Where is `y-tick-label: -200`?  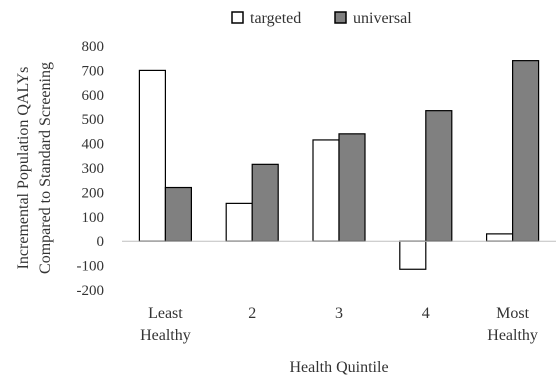
y-tick-label: -200 is located at coordinates (91, 291).